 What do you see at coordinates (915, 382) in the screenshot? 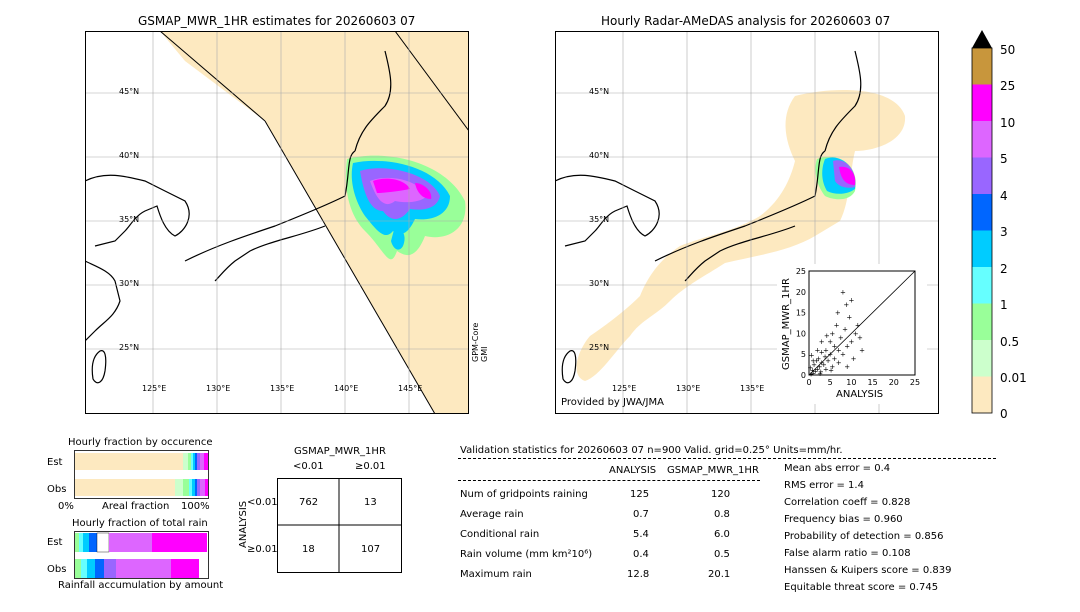
I see `scatter-xtick: 25` at bounding box center [915, 382].